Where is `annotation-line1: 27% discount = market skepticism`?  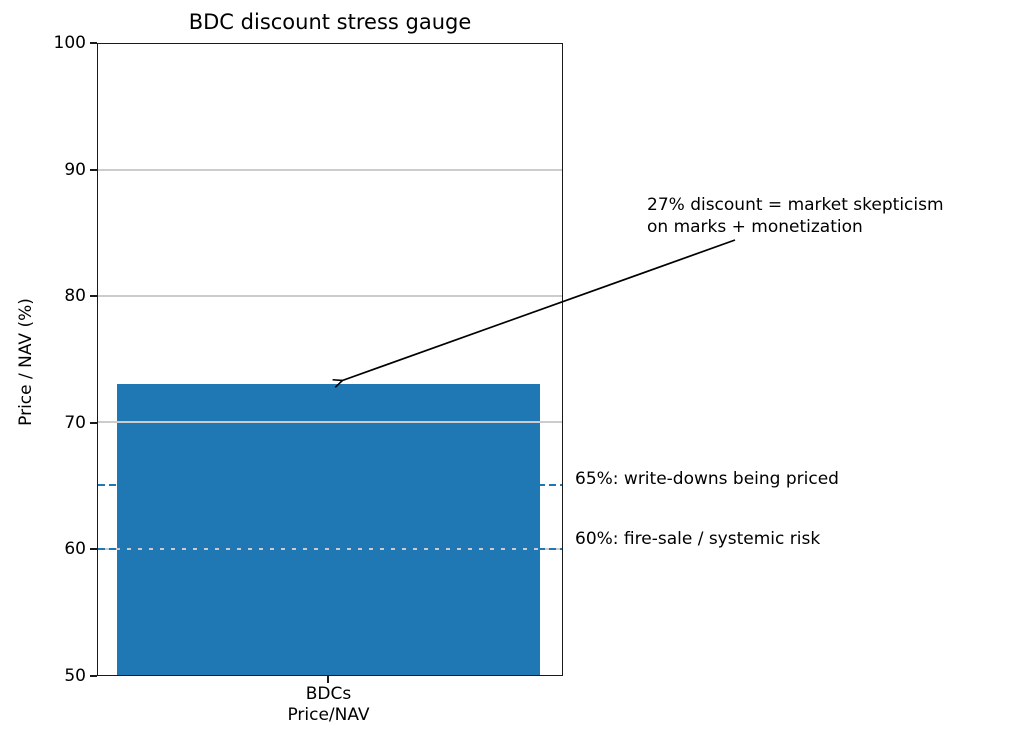 annotation-line1: 27% discount = market skepticism is located at coordinates (795, 205).